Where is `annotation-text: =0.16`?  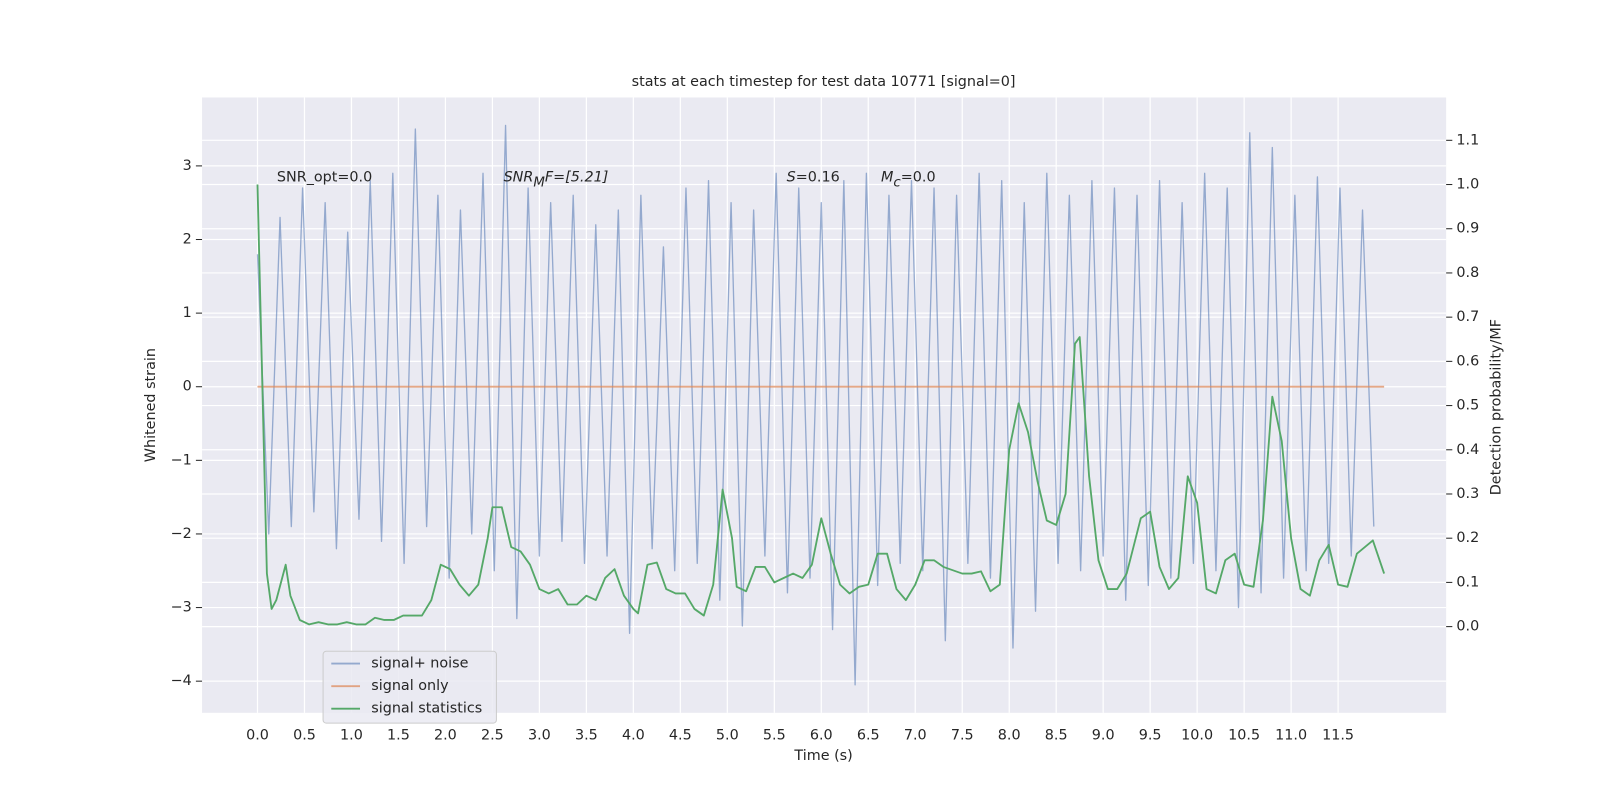
annotation-text: =0.16 is located at coordinates (818, 177).